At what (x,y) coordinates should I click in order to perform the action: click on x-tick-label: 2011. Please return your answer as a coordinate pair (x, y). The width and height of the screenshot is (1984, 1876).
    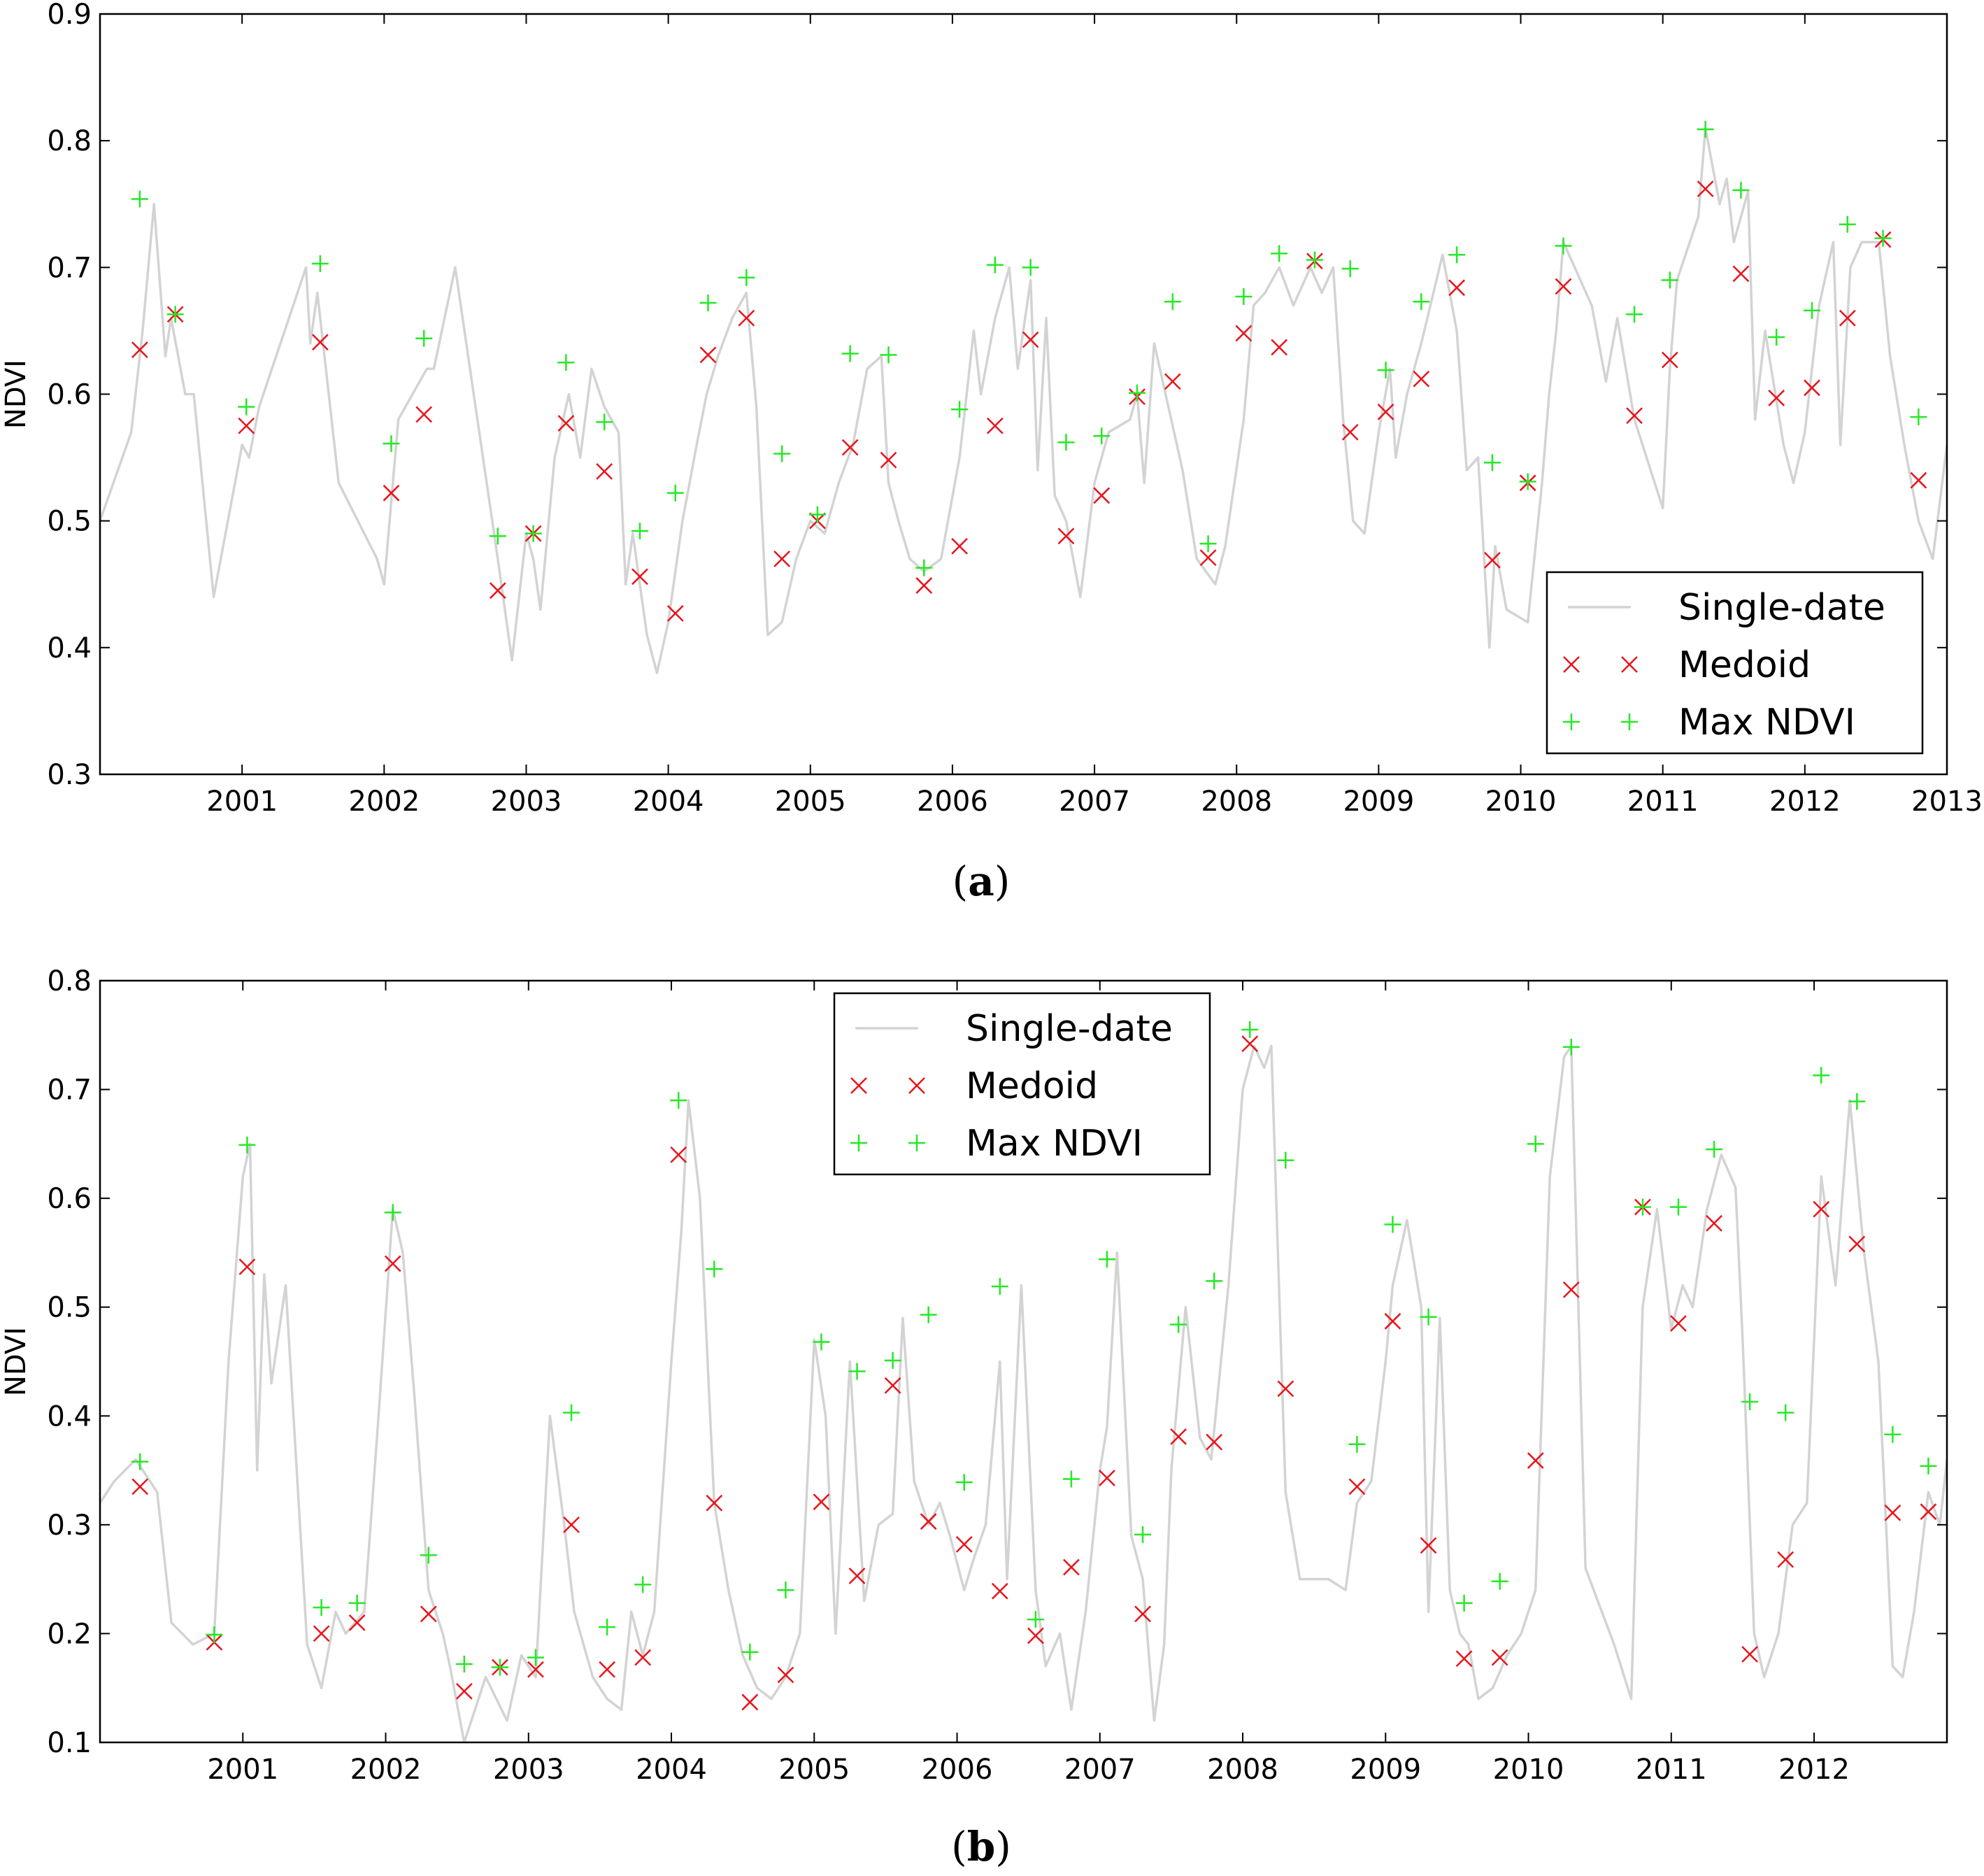
    Looking at the image, I should click on (1671, 1770).